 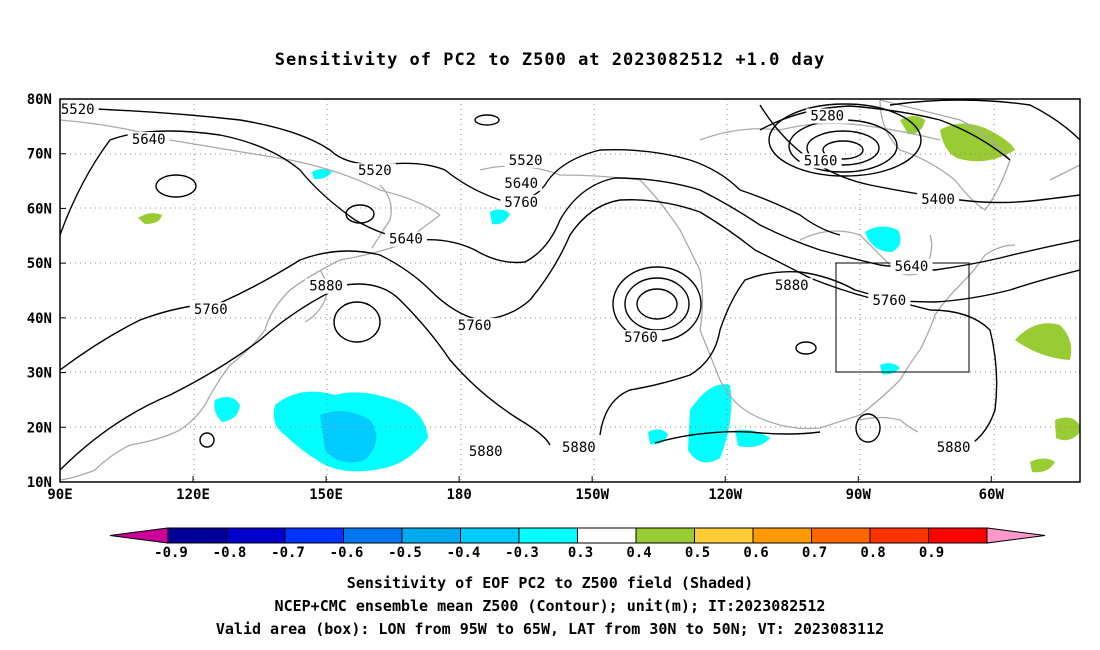 What do you see at coordinates (868, 428) in the screenshot?
I see `contour-high-carib` at bounding box center [868, 428].